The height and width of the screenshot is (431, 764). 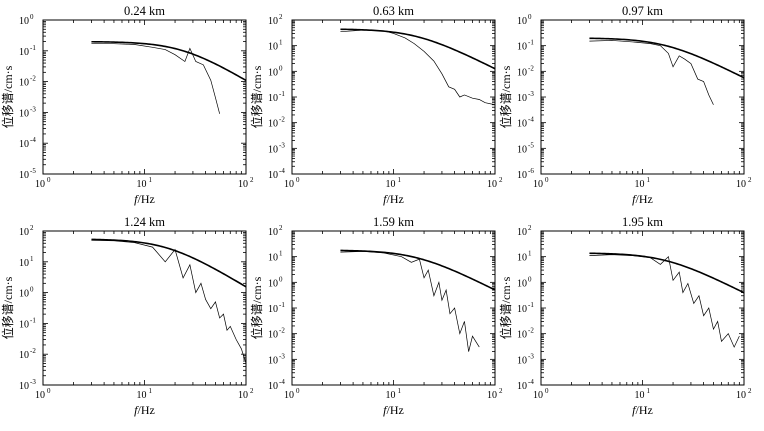 I want to click on panel-title: 0.24 km, so click(x=144, y=11).